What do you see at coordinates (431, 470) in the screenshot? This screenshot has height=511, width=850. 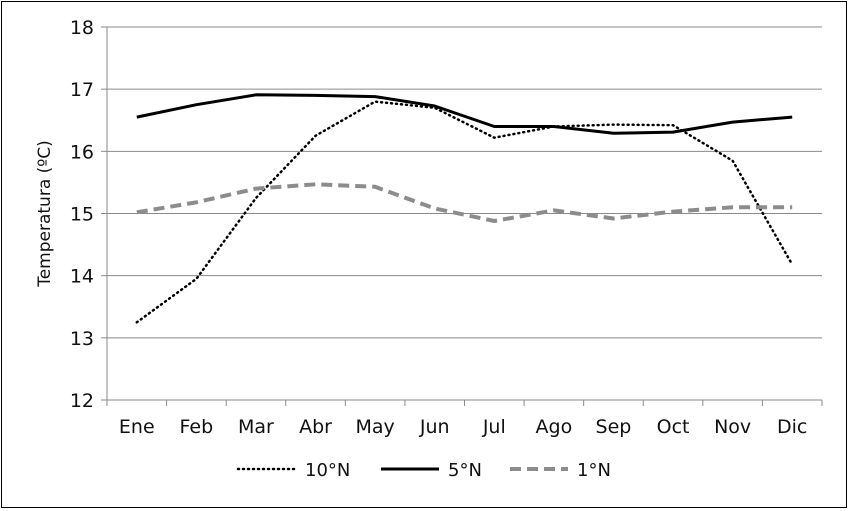 I see `legend-item-2: 5°N` at bounding box center [431, 470].